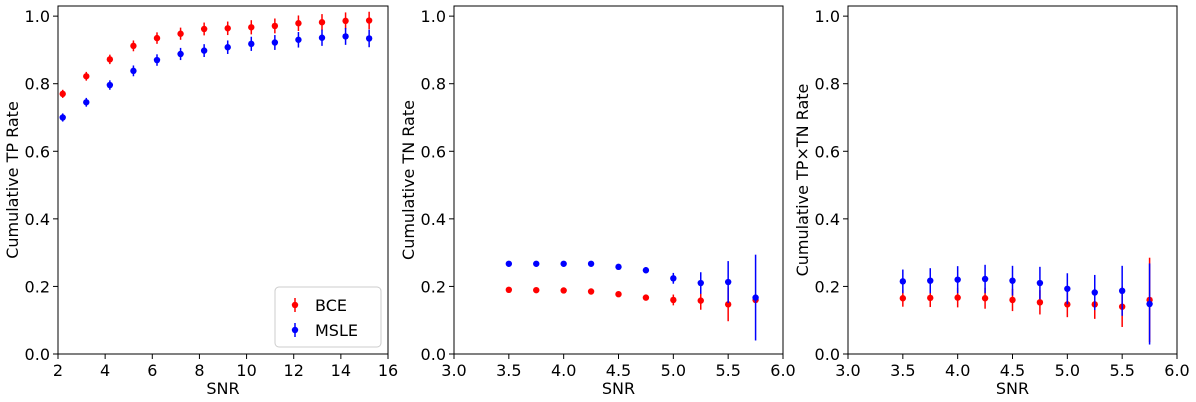 This screenshot has width=1196, height=402. I want to click on x-tick-label: 4, so click(105, 370).